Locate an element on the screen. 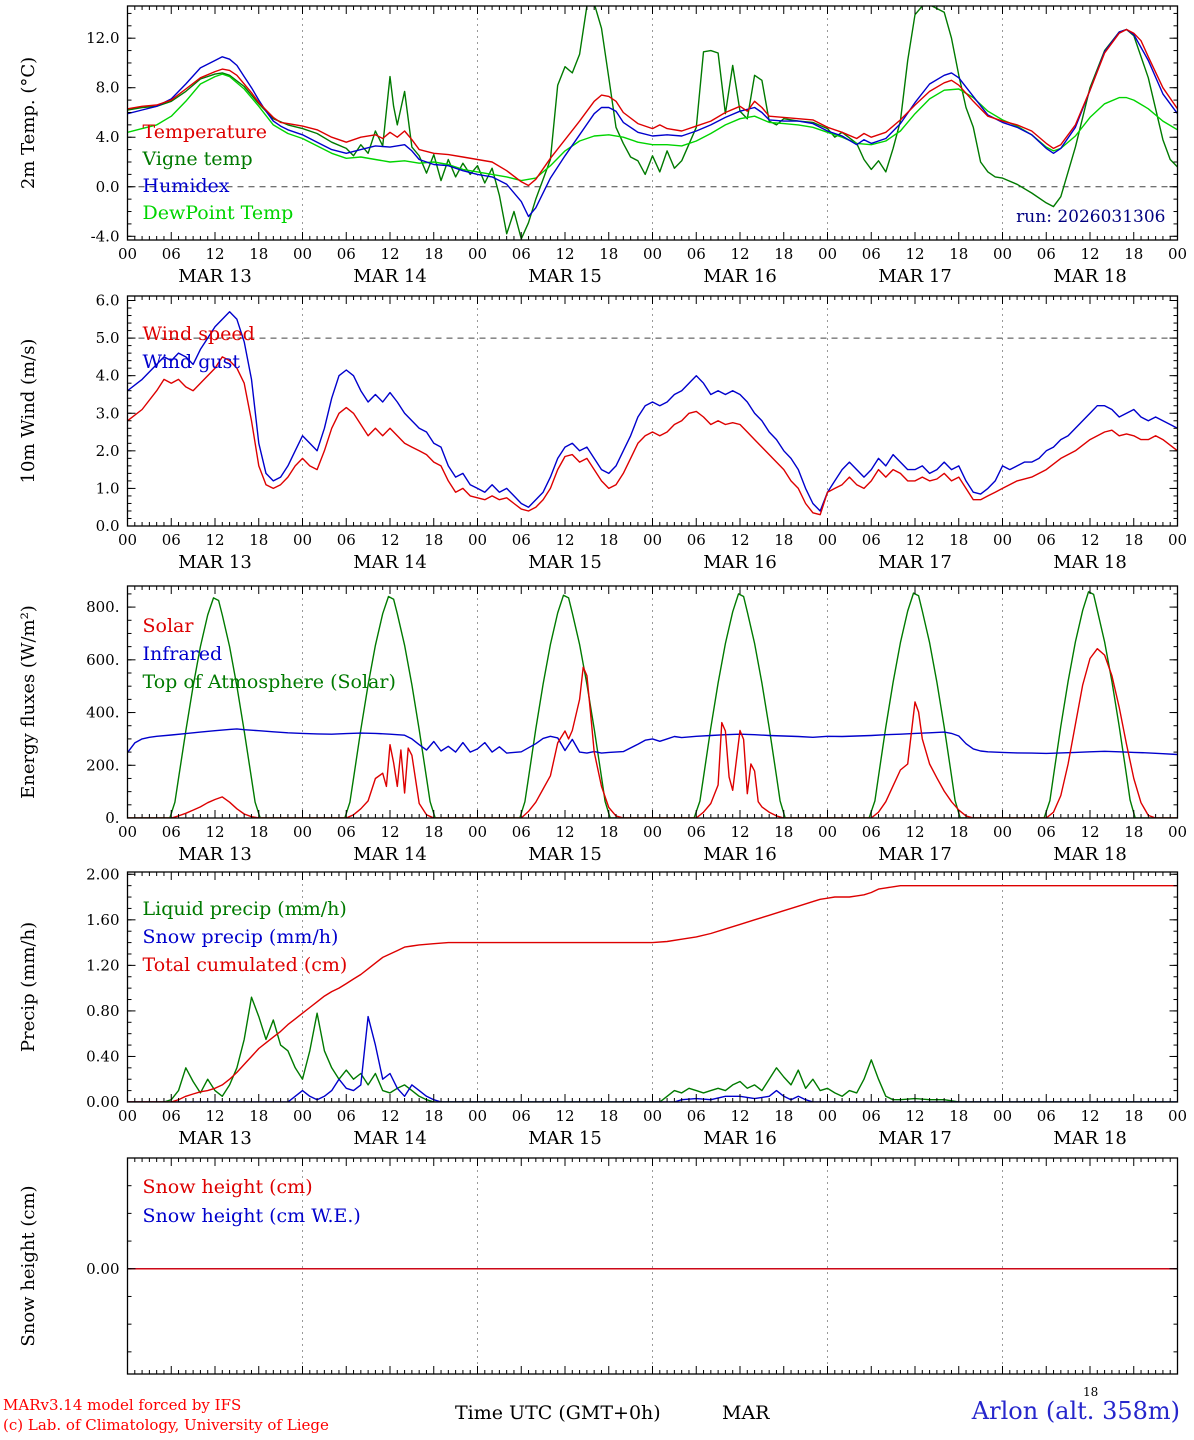 This screenshot has width=1194, height=1440. y-tick-label: 800. is located at coordinates (102, 607).